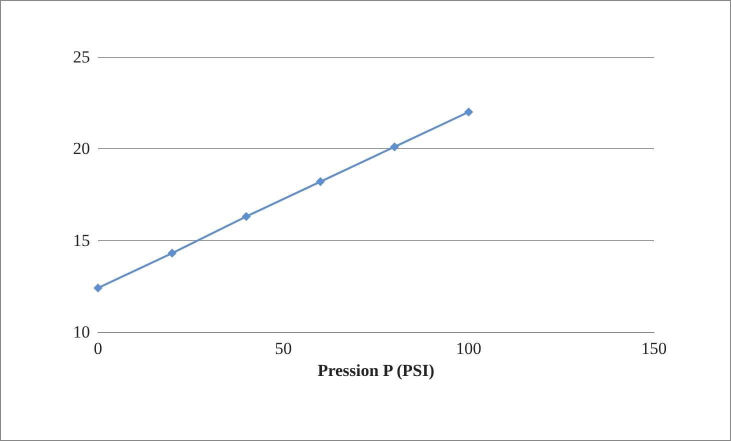 Image resolution: width=731 pixels, height=441 pixels. Describe the element at coordinates (654, 348) in the screenshot. I see `x-tick-label: 150` at that location.